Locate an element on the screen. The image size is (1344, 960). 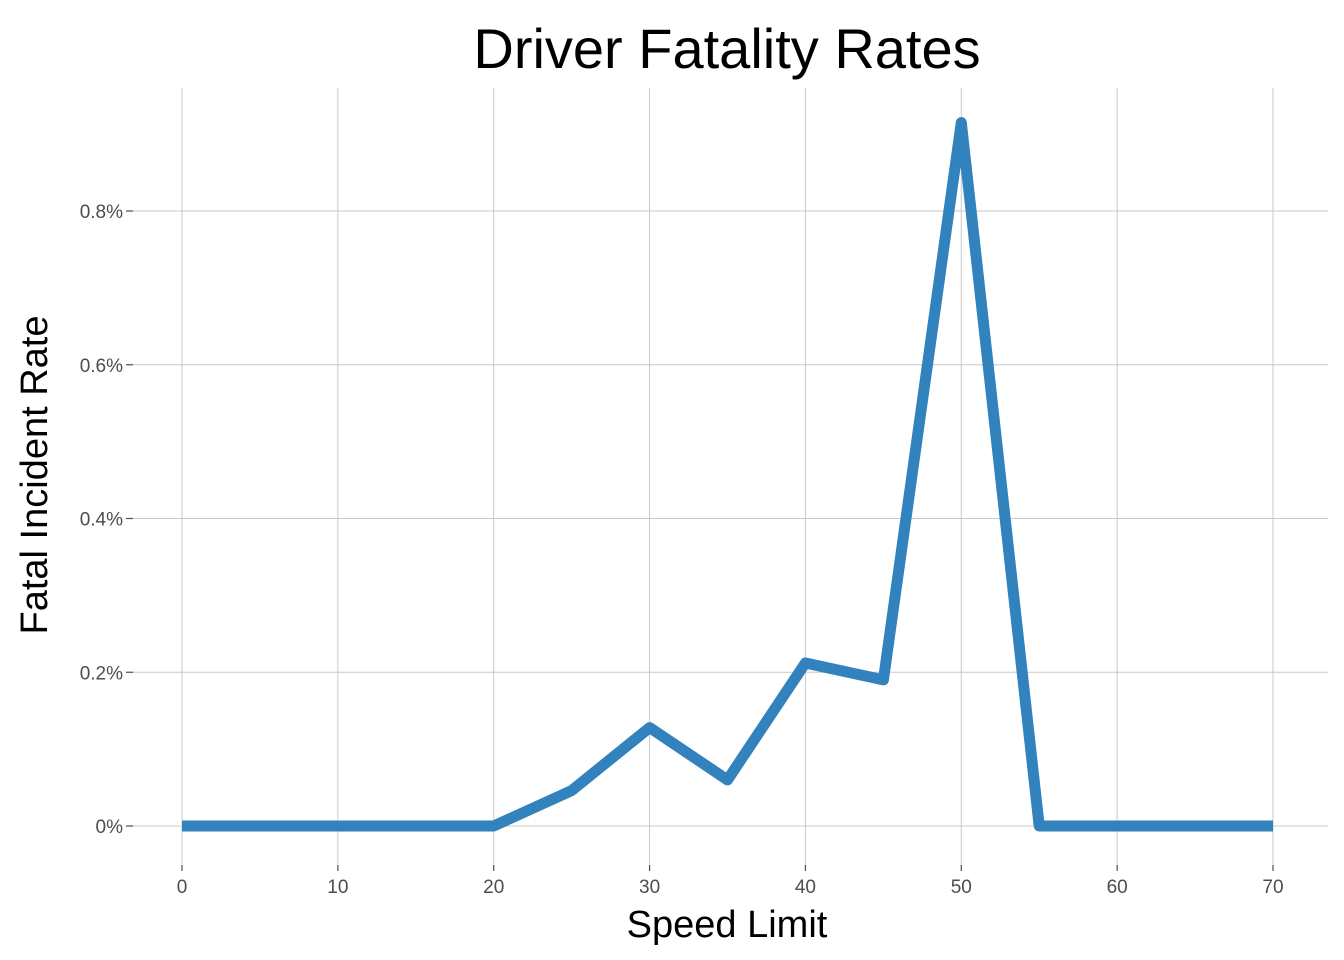
x-axis-title: Speed Limit is located at coordinates (727, 925).